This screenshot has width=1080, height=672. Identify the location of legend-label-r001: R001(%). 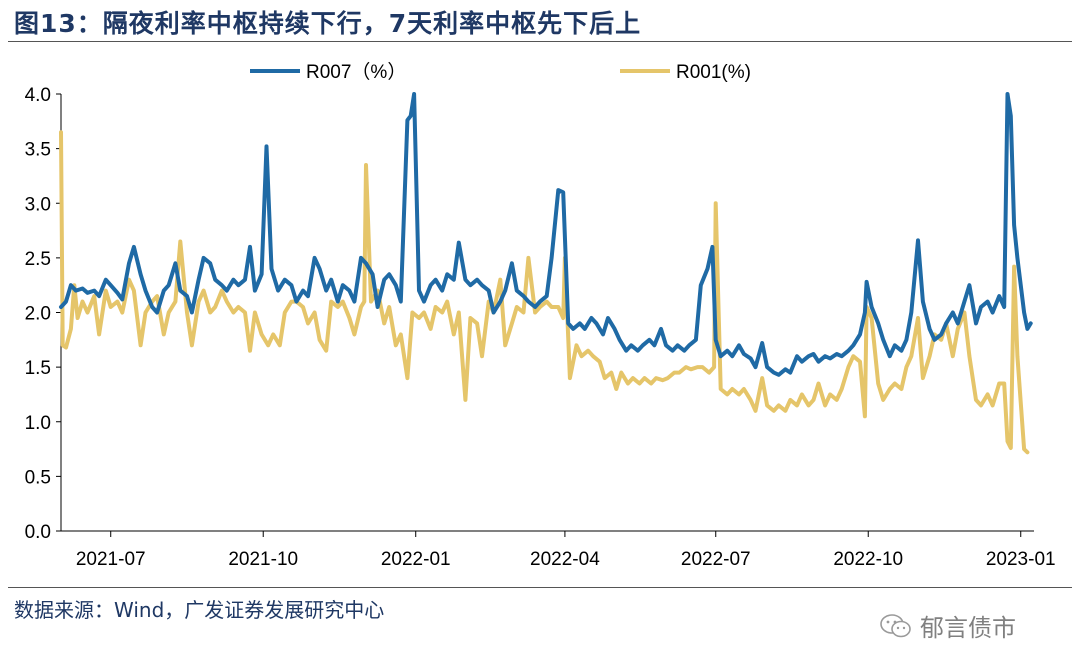
(713, 72).